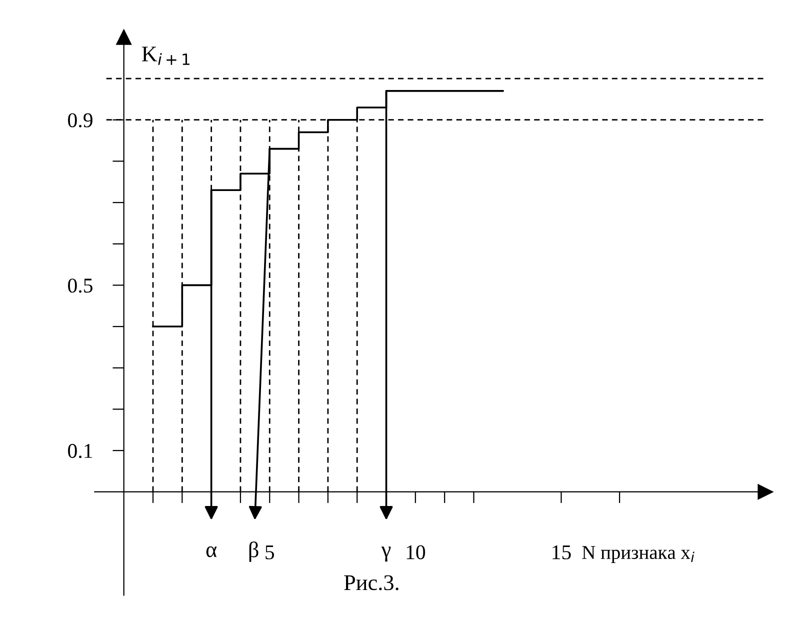  What do you see at coordinates (638, 554) in the screenshot?
I see `x-axis-title: N признака x$_{i}$` at bounding box center [638, 554].